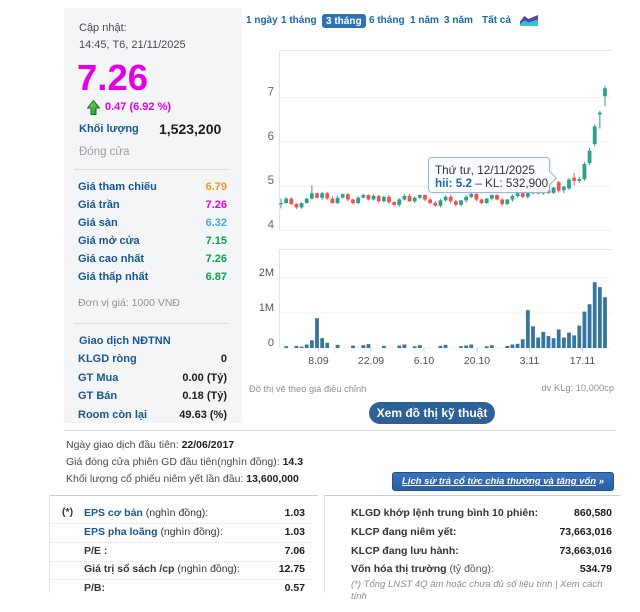  I want to click on svg-text: 2M, so click(266, 273).